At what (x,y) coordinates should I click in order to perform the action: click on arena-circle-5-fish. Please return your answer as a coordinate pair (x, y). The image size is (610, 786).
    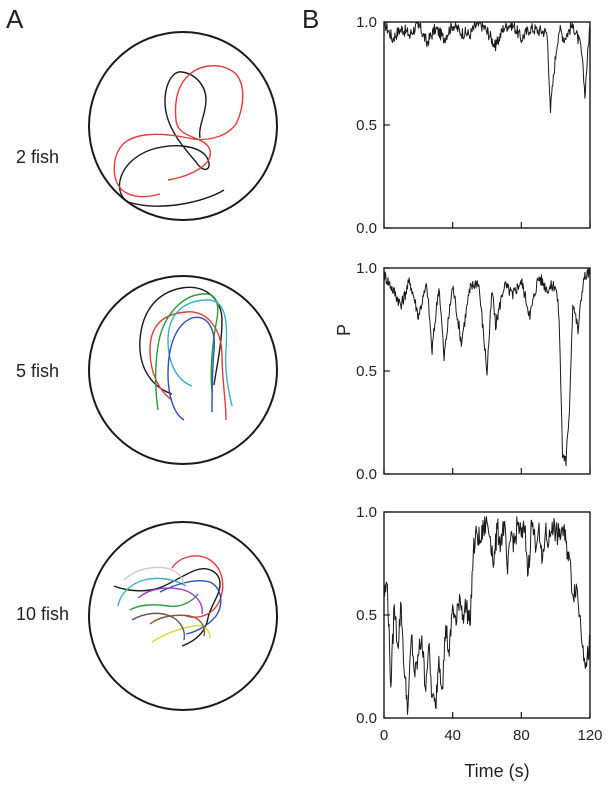
    Looking at the image, I should click on (183, 370).